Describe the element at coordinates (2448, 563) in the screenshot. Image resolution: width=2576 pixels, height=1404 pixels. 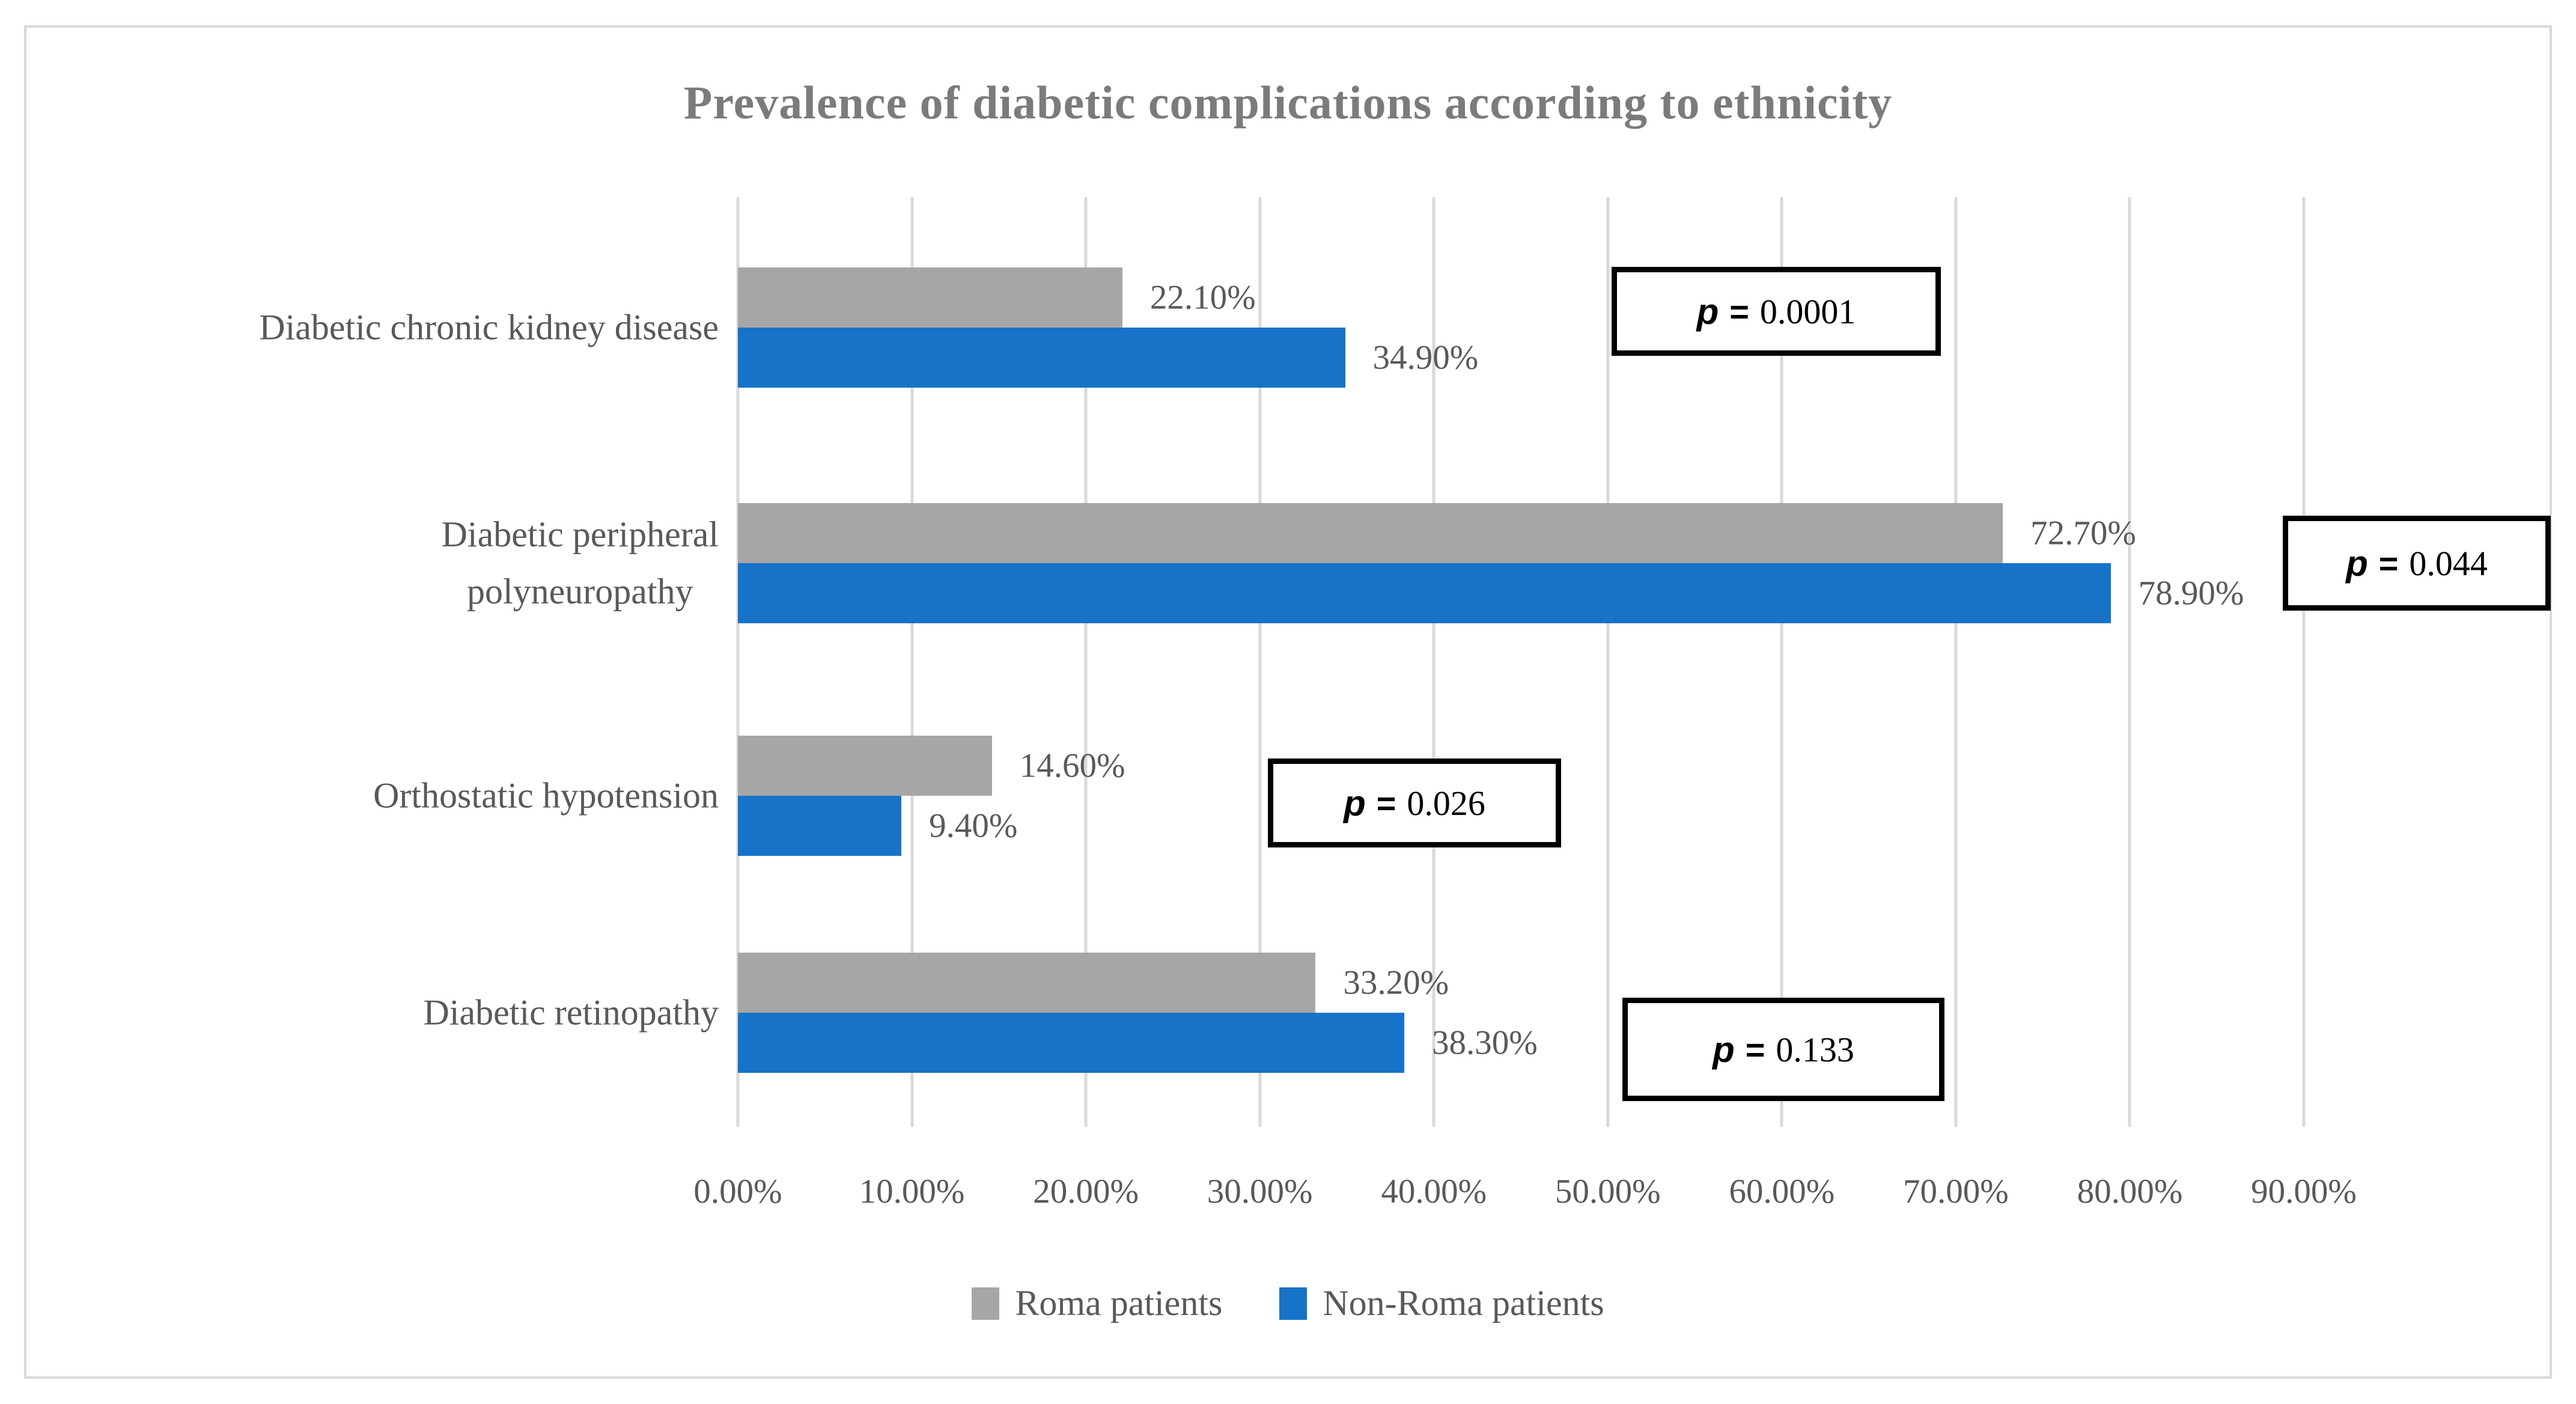
I see `p-value-text: 0.044` at that location.